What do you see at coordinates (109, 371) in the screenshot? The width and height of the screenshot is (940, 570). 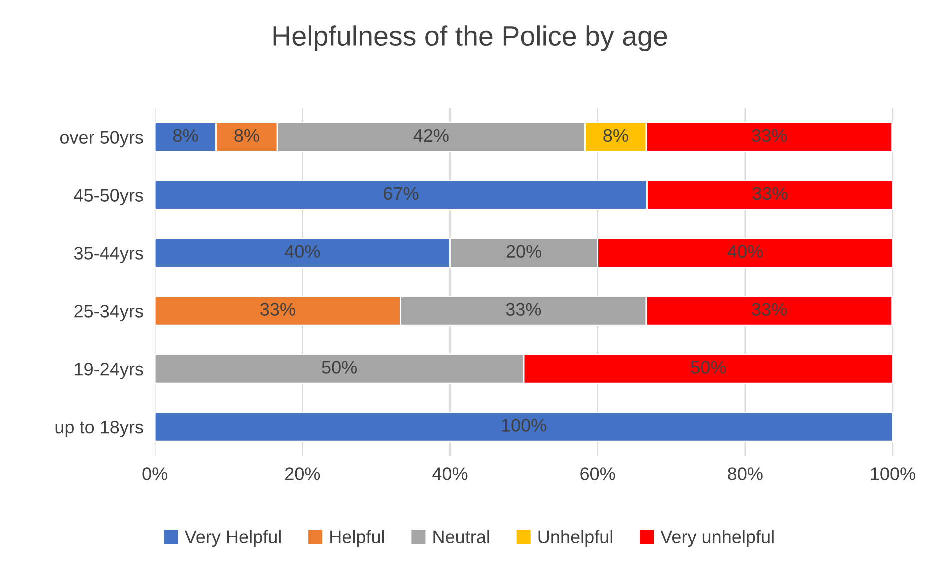 I see `y-tick-label: 19-24yrs` at bounding box center [109, 371].